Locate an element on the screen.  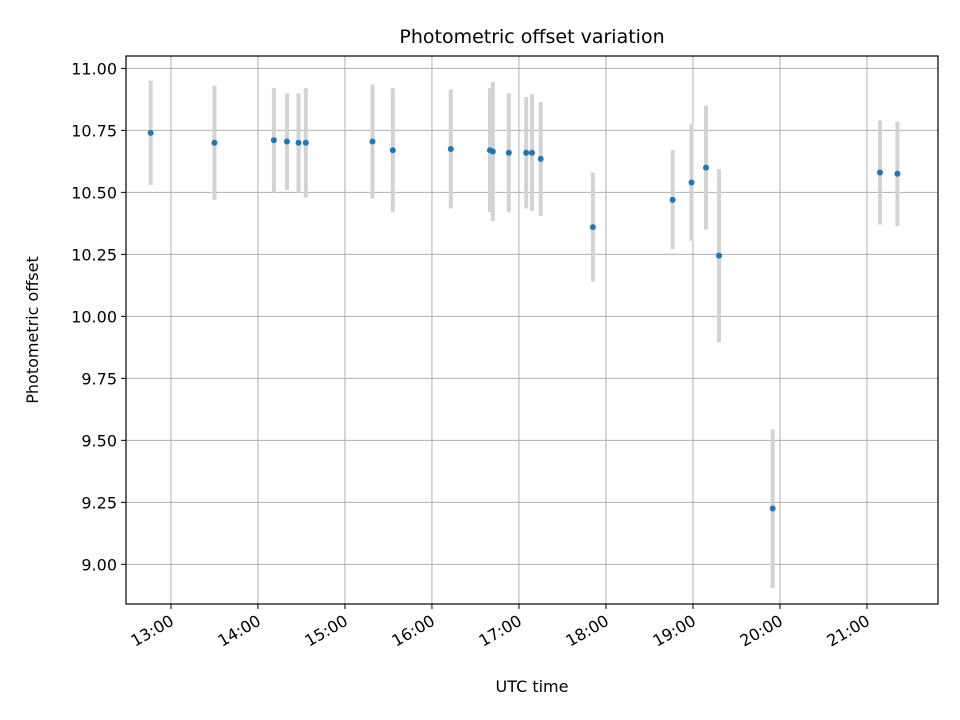
x-tick-label: 17:00 is located at coordinates (500, 631).